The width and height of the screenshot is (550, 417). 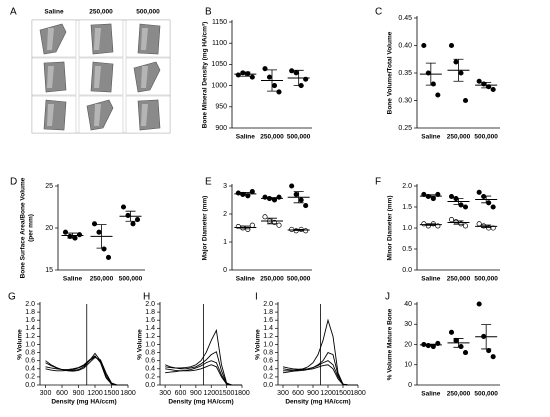 What do you see at coordinates (408, 304) in the screenshot?
I see `y-tick-label: 40` at bounding box center [408, 304].